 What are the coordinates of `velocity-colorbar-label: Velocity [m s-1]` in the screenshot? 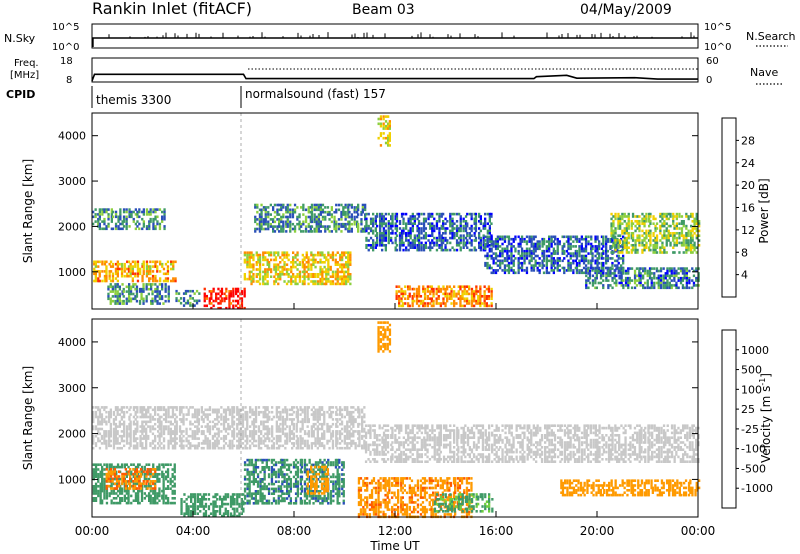 It's located at (765, 418).